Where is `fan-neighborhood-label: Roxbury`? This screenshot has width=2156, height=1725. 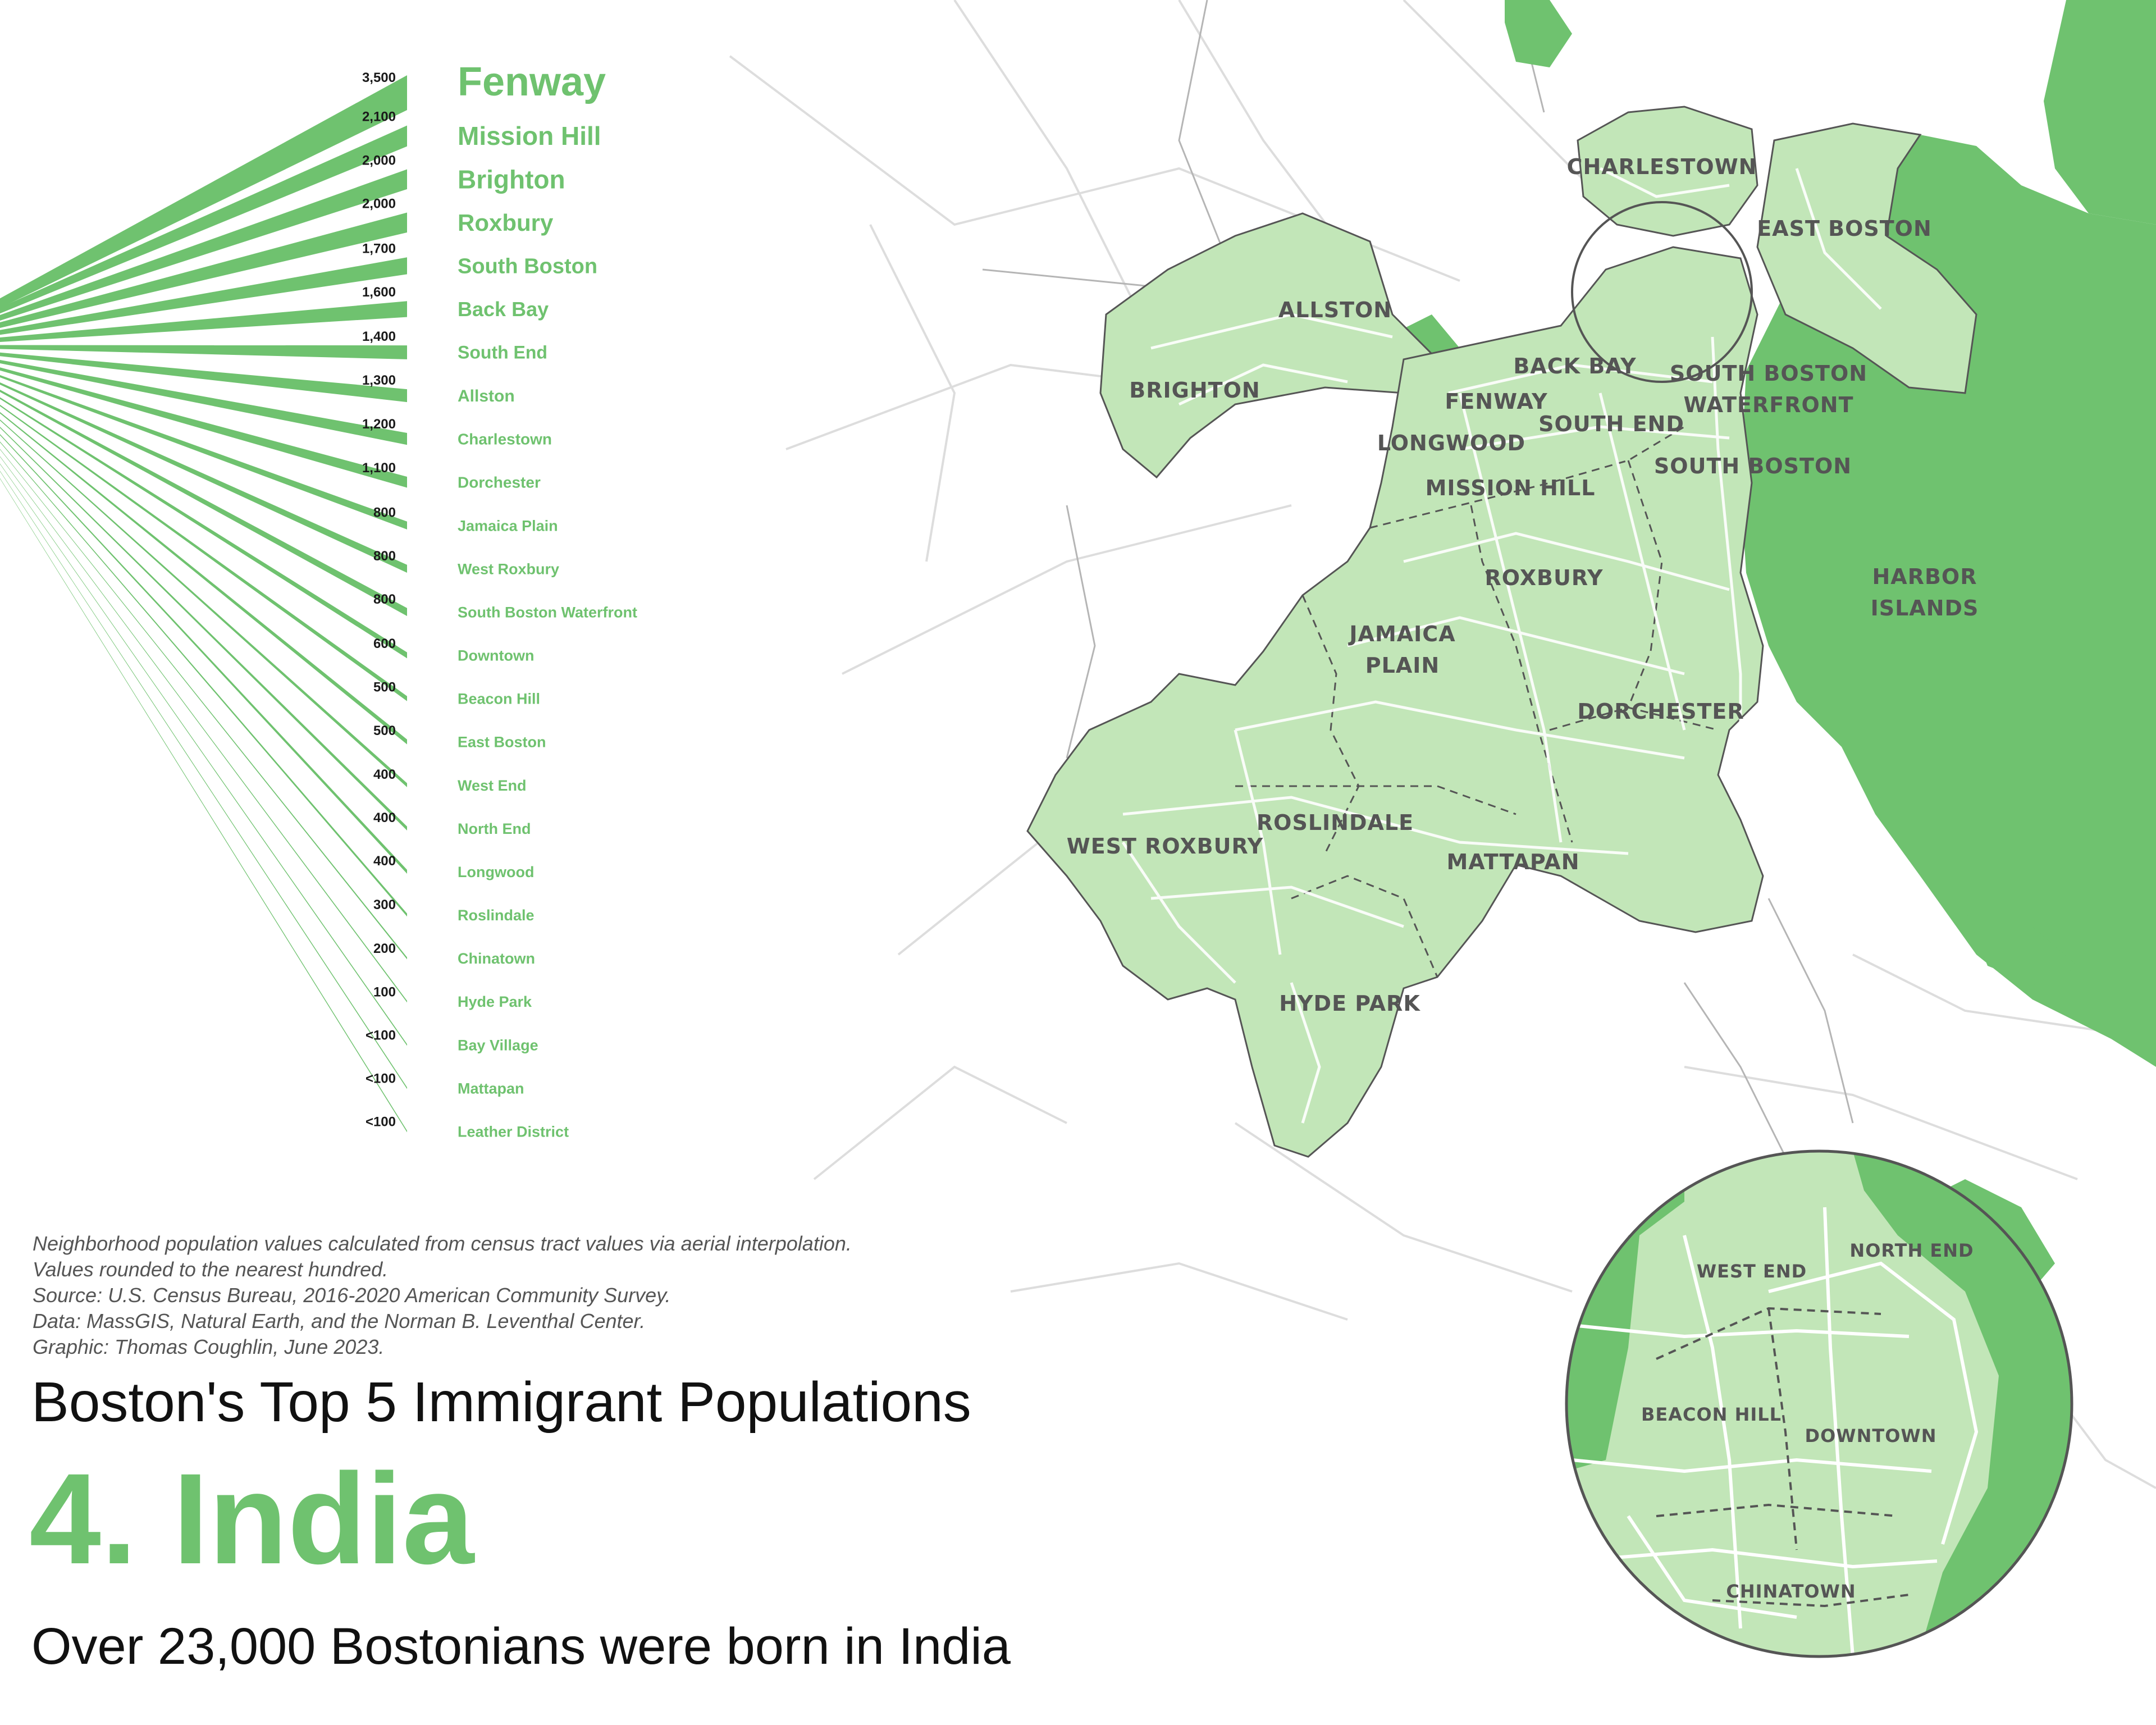
fan-neighborhood-label: Roxbury is located at coordinates (506, 223).